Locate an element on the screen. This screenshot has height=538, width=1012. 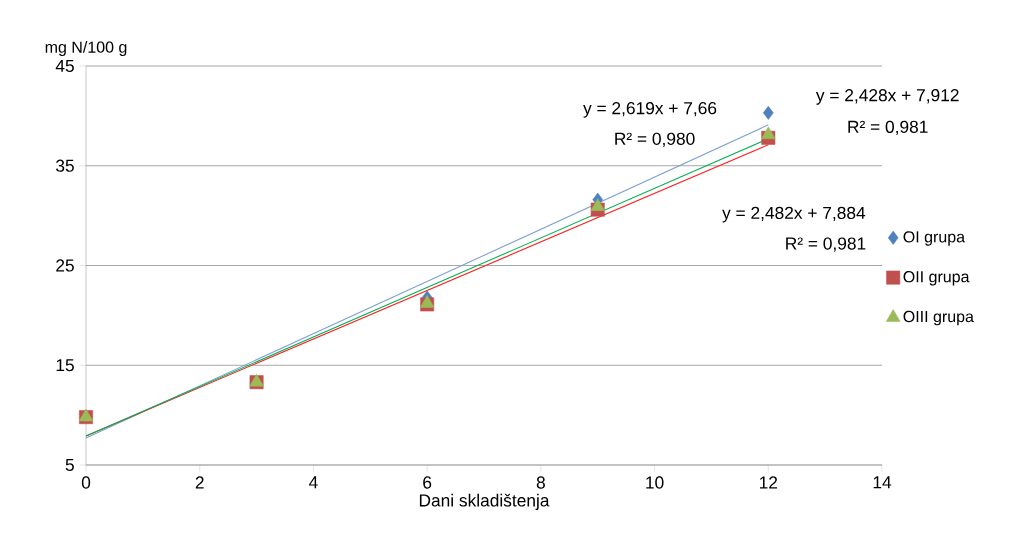
legend-label: OII grupa is located at coordinates (936, 278).